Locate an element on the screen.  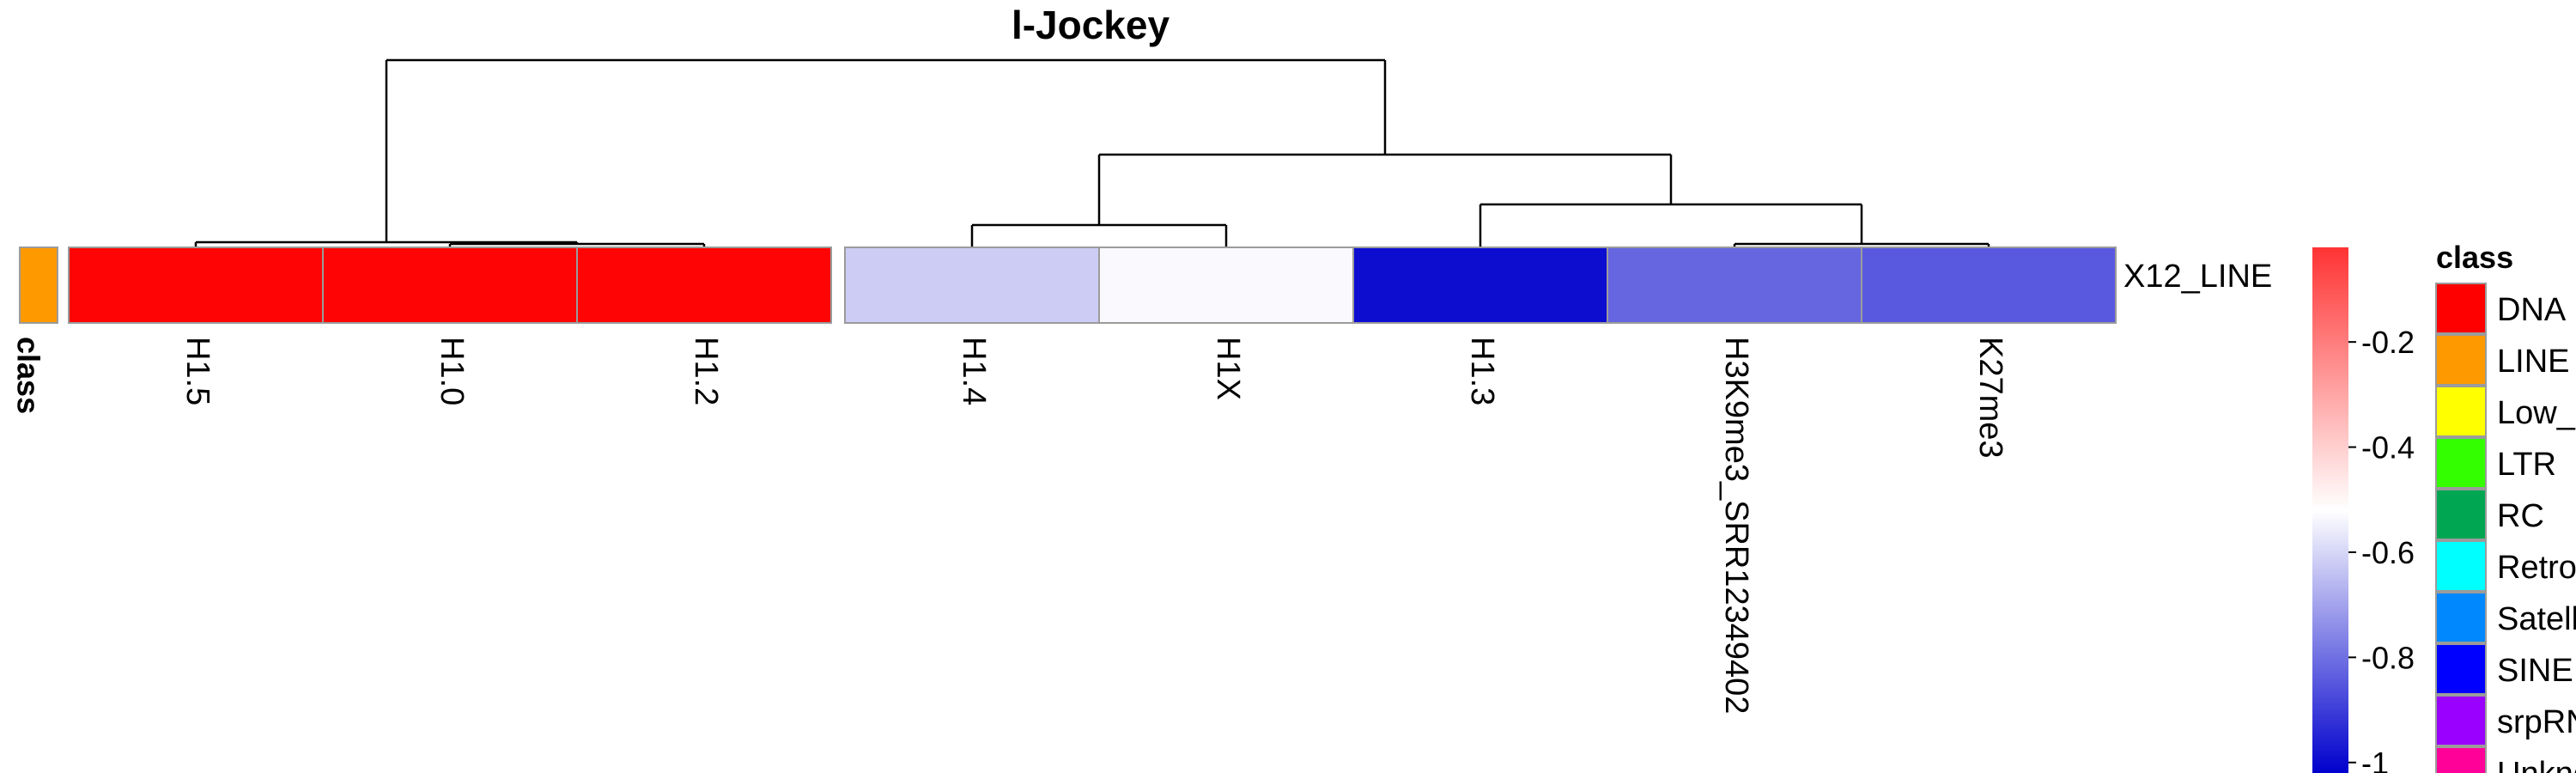
class-annotation: class is located at coordinates (34, 330).